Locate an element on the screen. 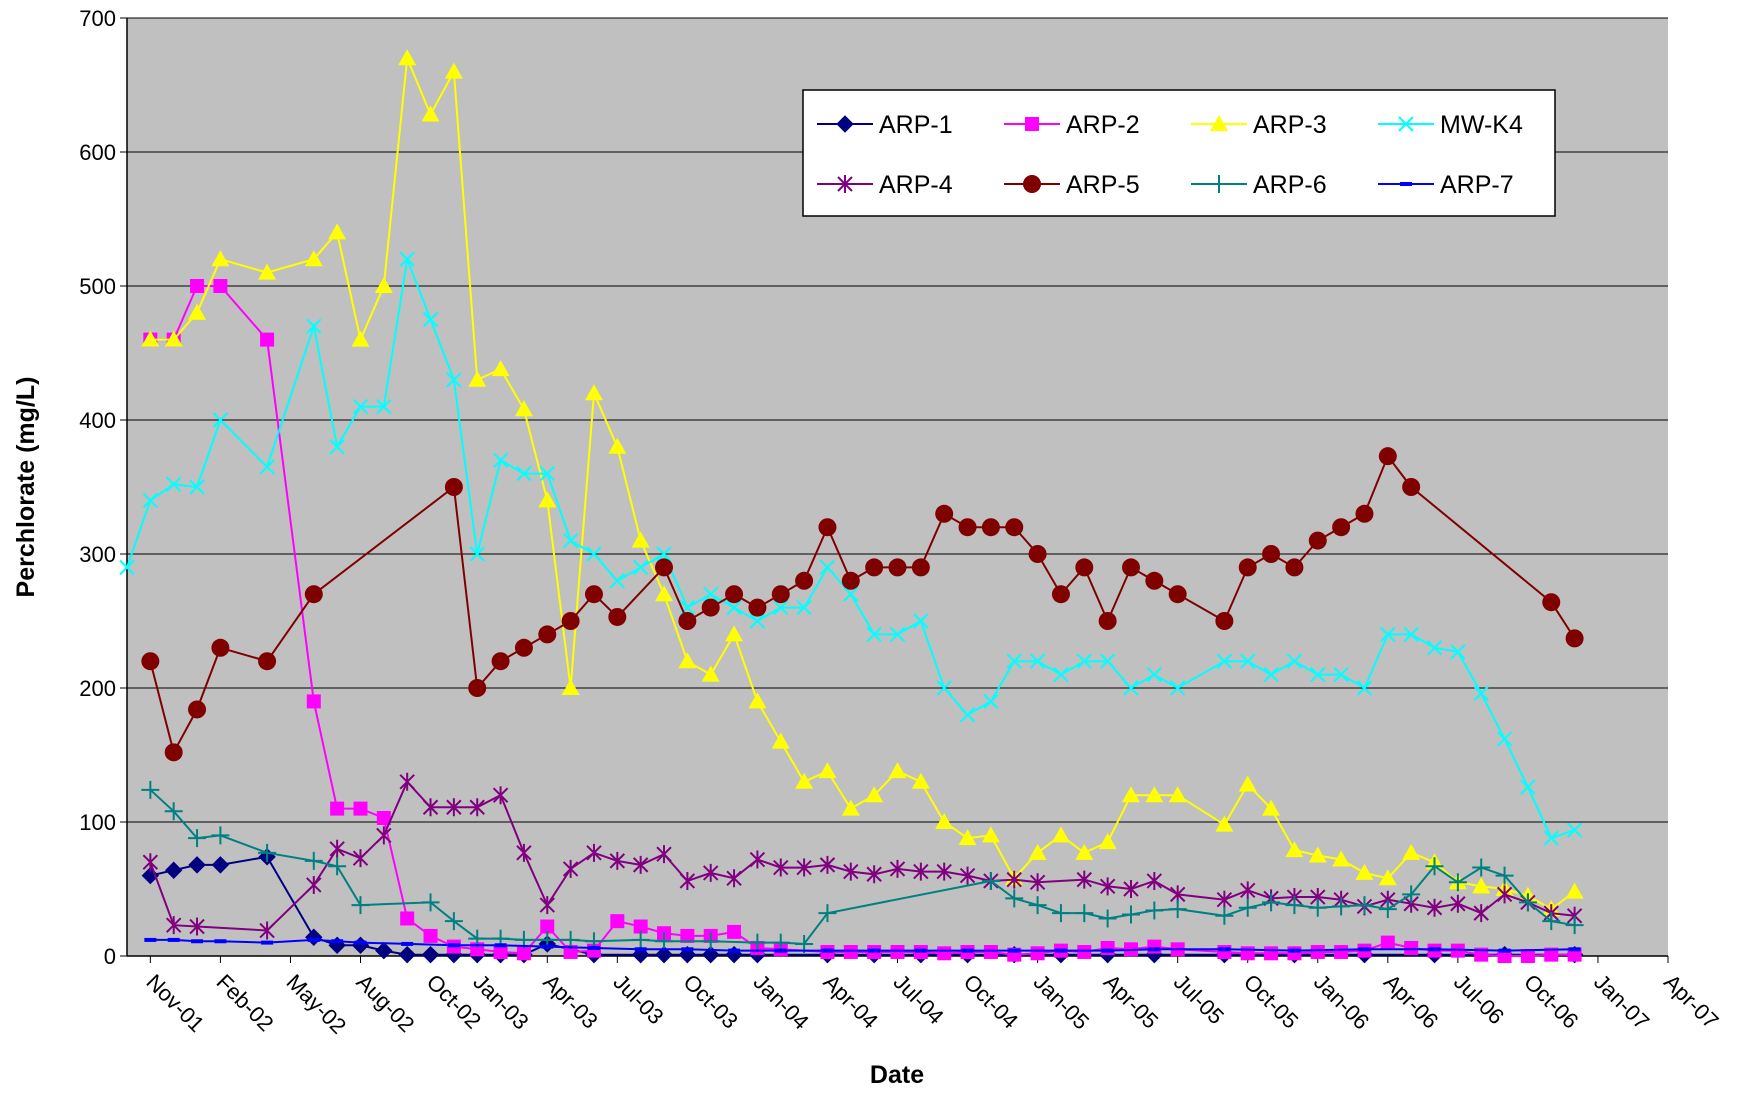  x-tick-label: Jul-05 is located at coordinates (1199, 999).